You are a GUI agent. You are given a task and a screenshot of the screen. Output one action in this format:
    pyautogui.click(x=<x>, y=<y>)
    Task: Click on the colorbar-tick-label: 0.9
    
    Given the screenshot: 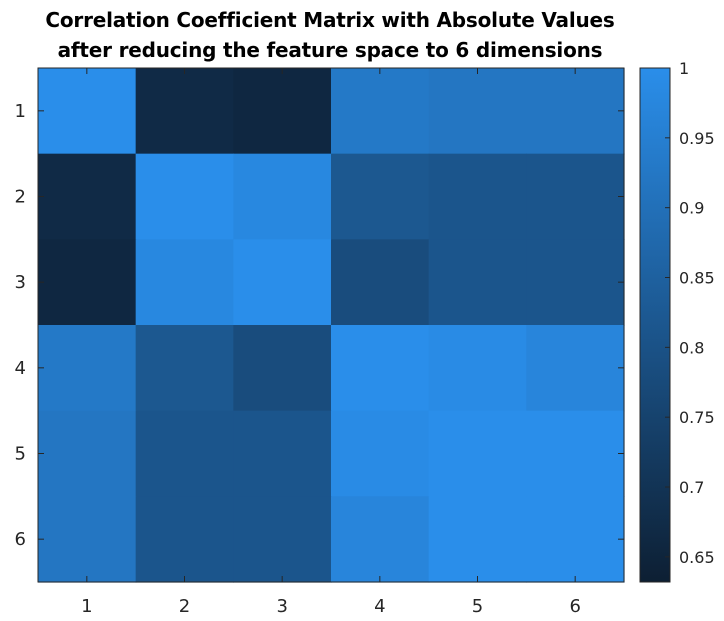 What is the action you would take?
    pyautogui.click(x=691, y=208)
    